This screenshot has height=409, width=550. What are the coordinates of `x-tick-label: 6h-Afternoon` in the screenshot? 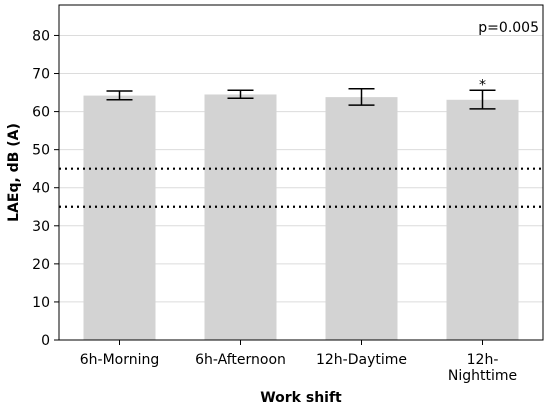 It's located at (240, 360).